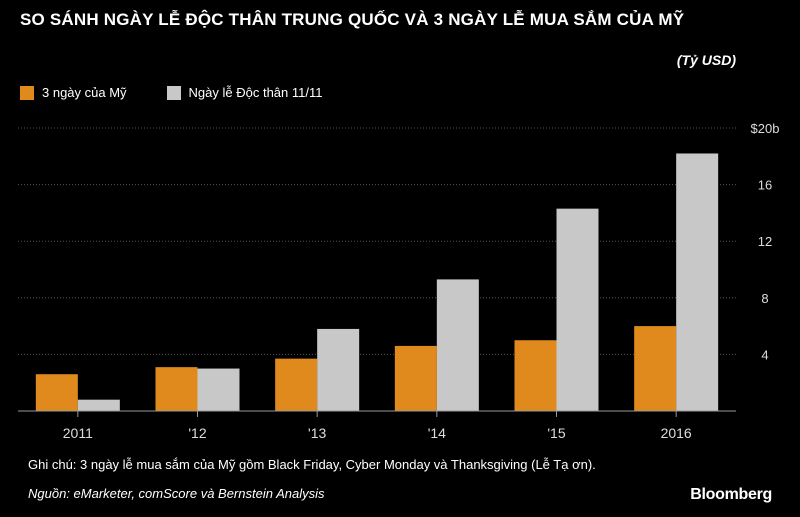 The image size is (800, 517). What do you see at coordinates (764, 354) in the screenshot?
I see `y-tick-label: 4` at bounding box center [764, 354].